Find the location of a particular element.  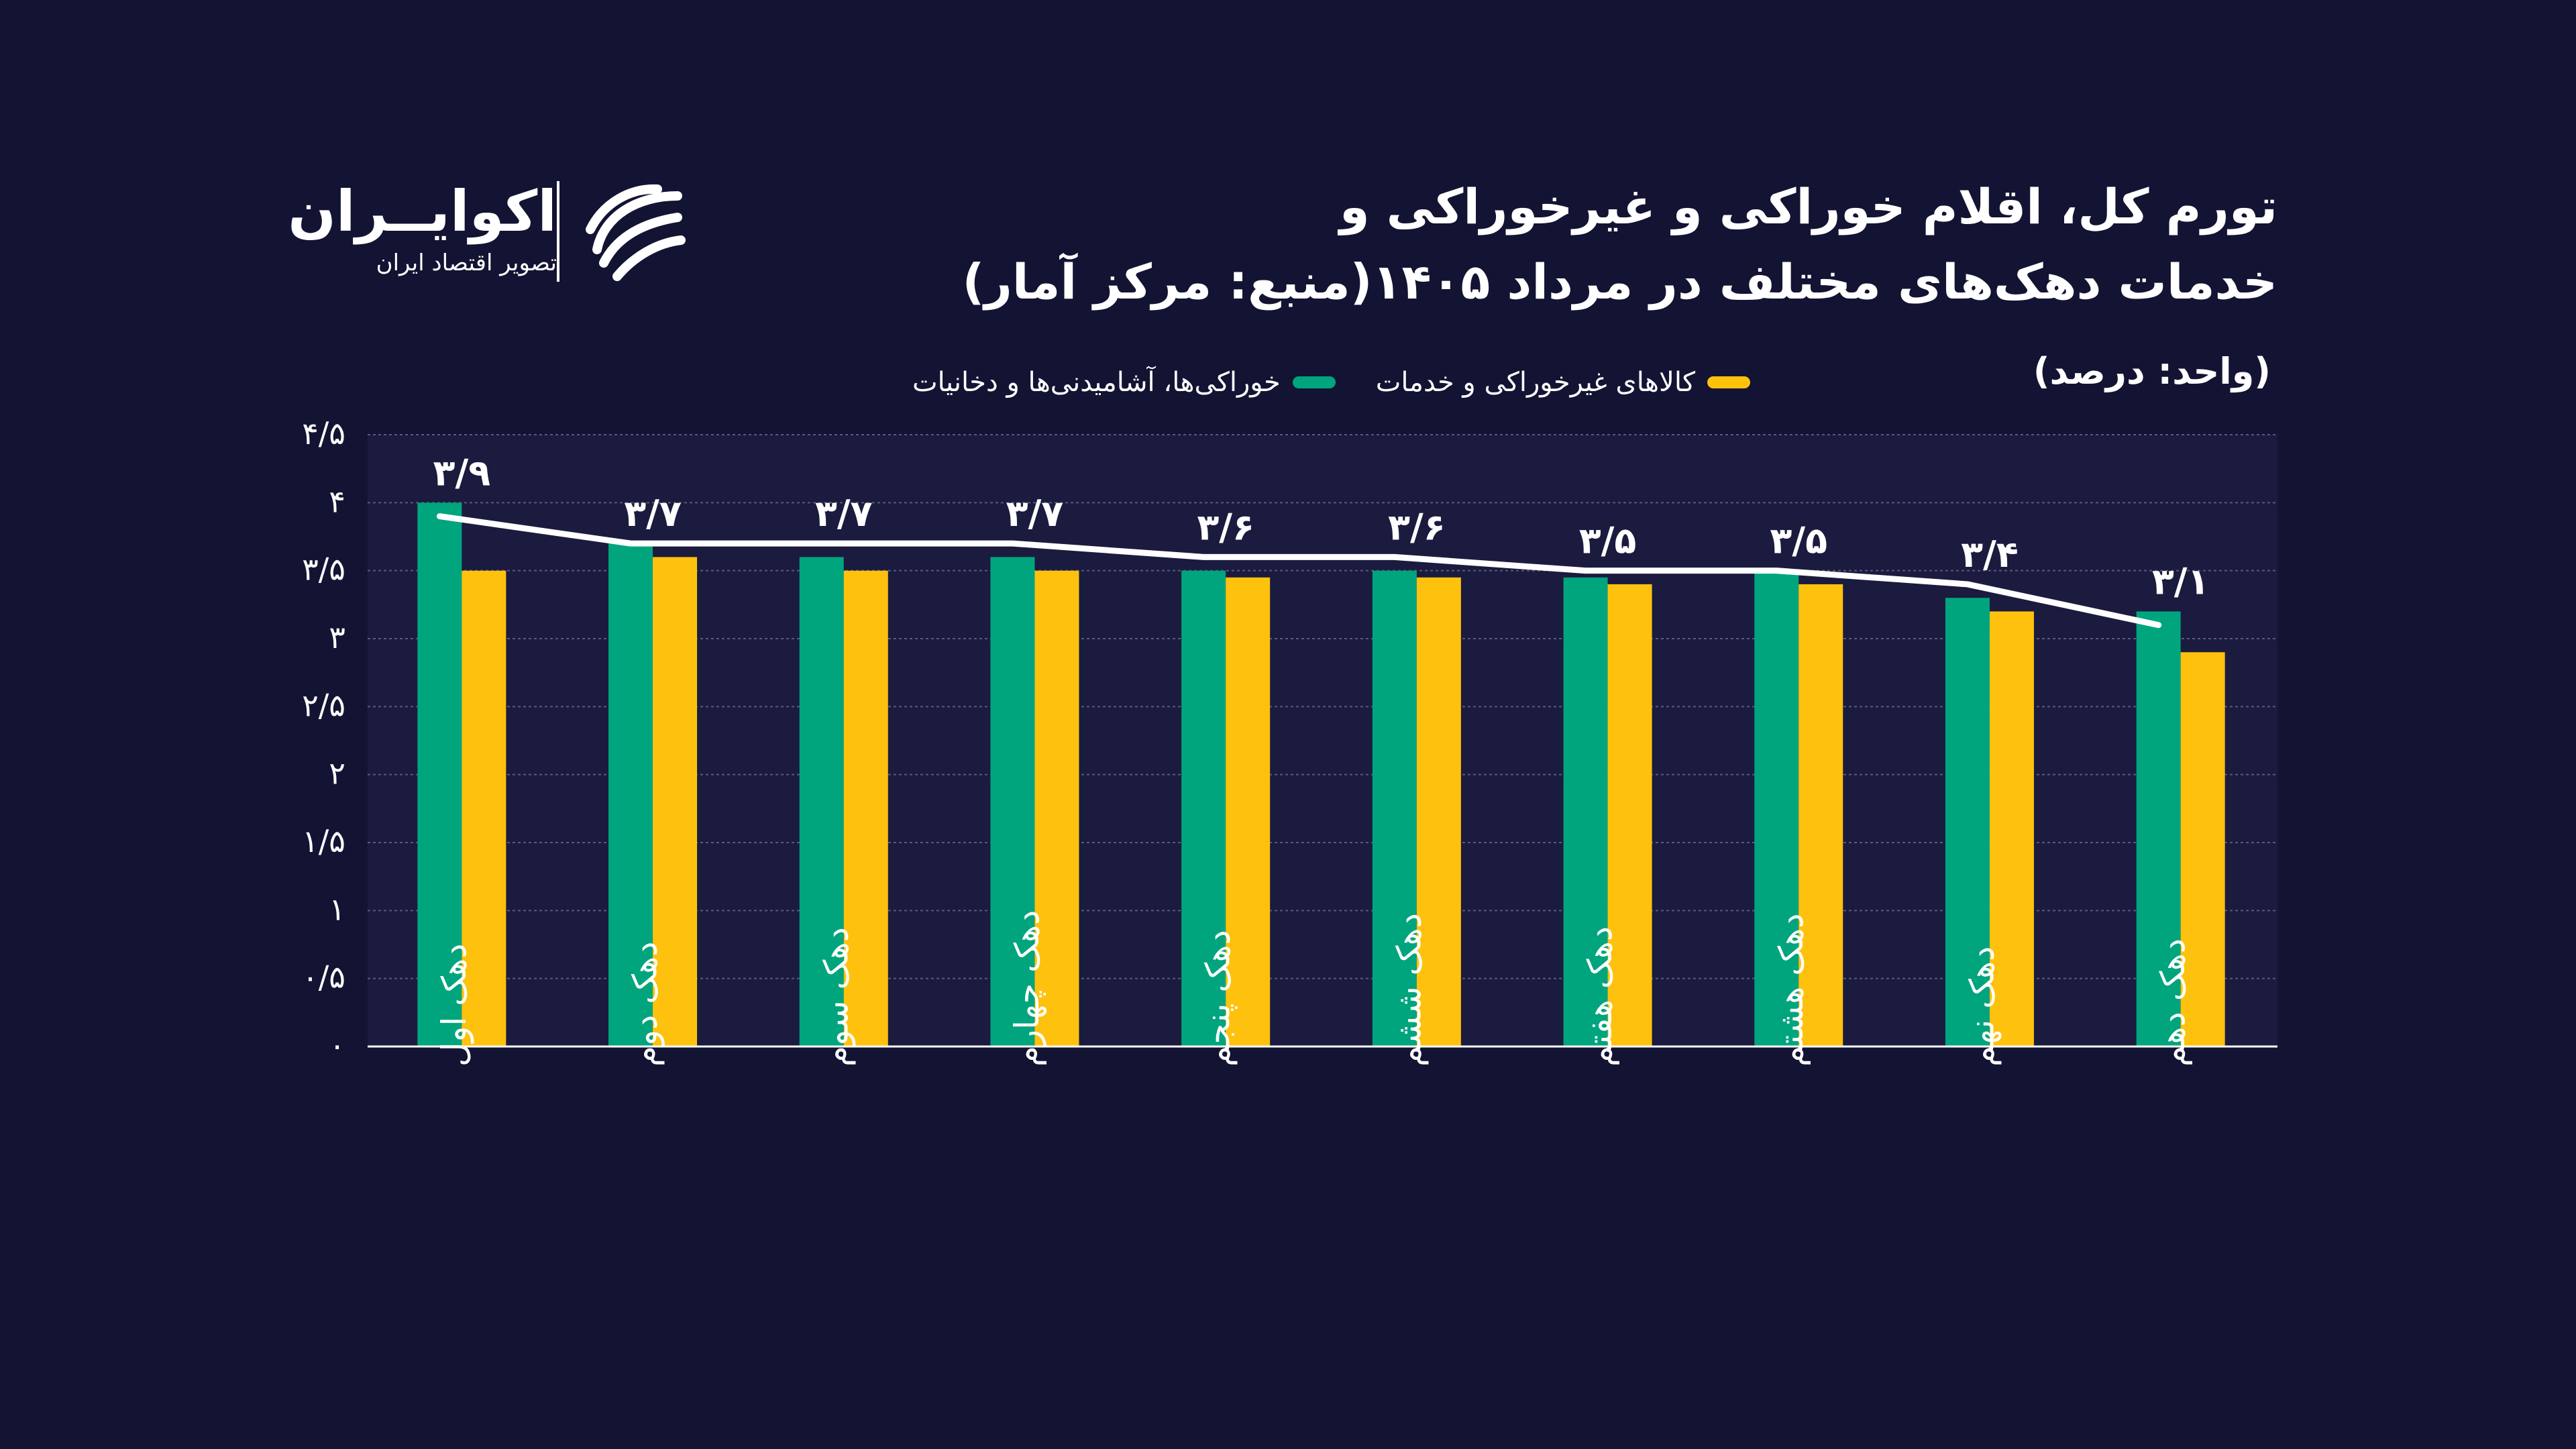

legend-swatch-food is located at coordinates (1314, 382).